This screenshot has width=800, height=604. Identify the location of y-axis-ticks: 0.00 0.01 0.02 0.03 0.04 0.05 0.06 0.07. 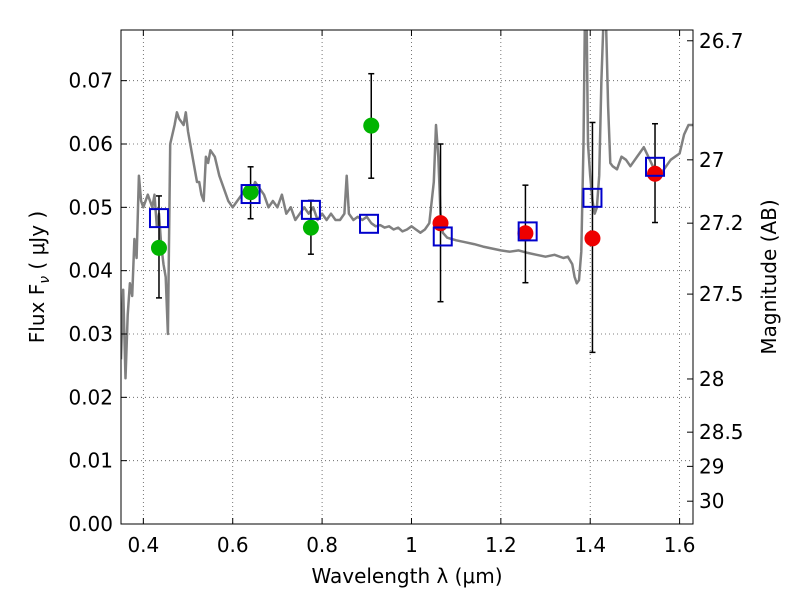
(97, 302).